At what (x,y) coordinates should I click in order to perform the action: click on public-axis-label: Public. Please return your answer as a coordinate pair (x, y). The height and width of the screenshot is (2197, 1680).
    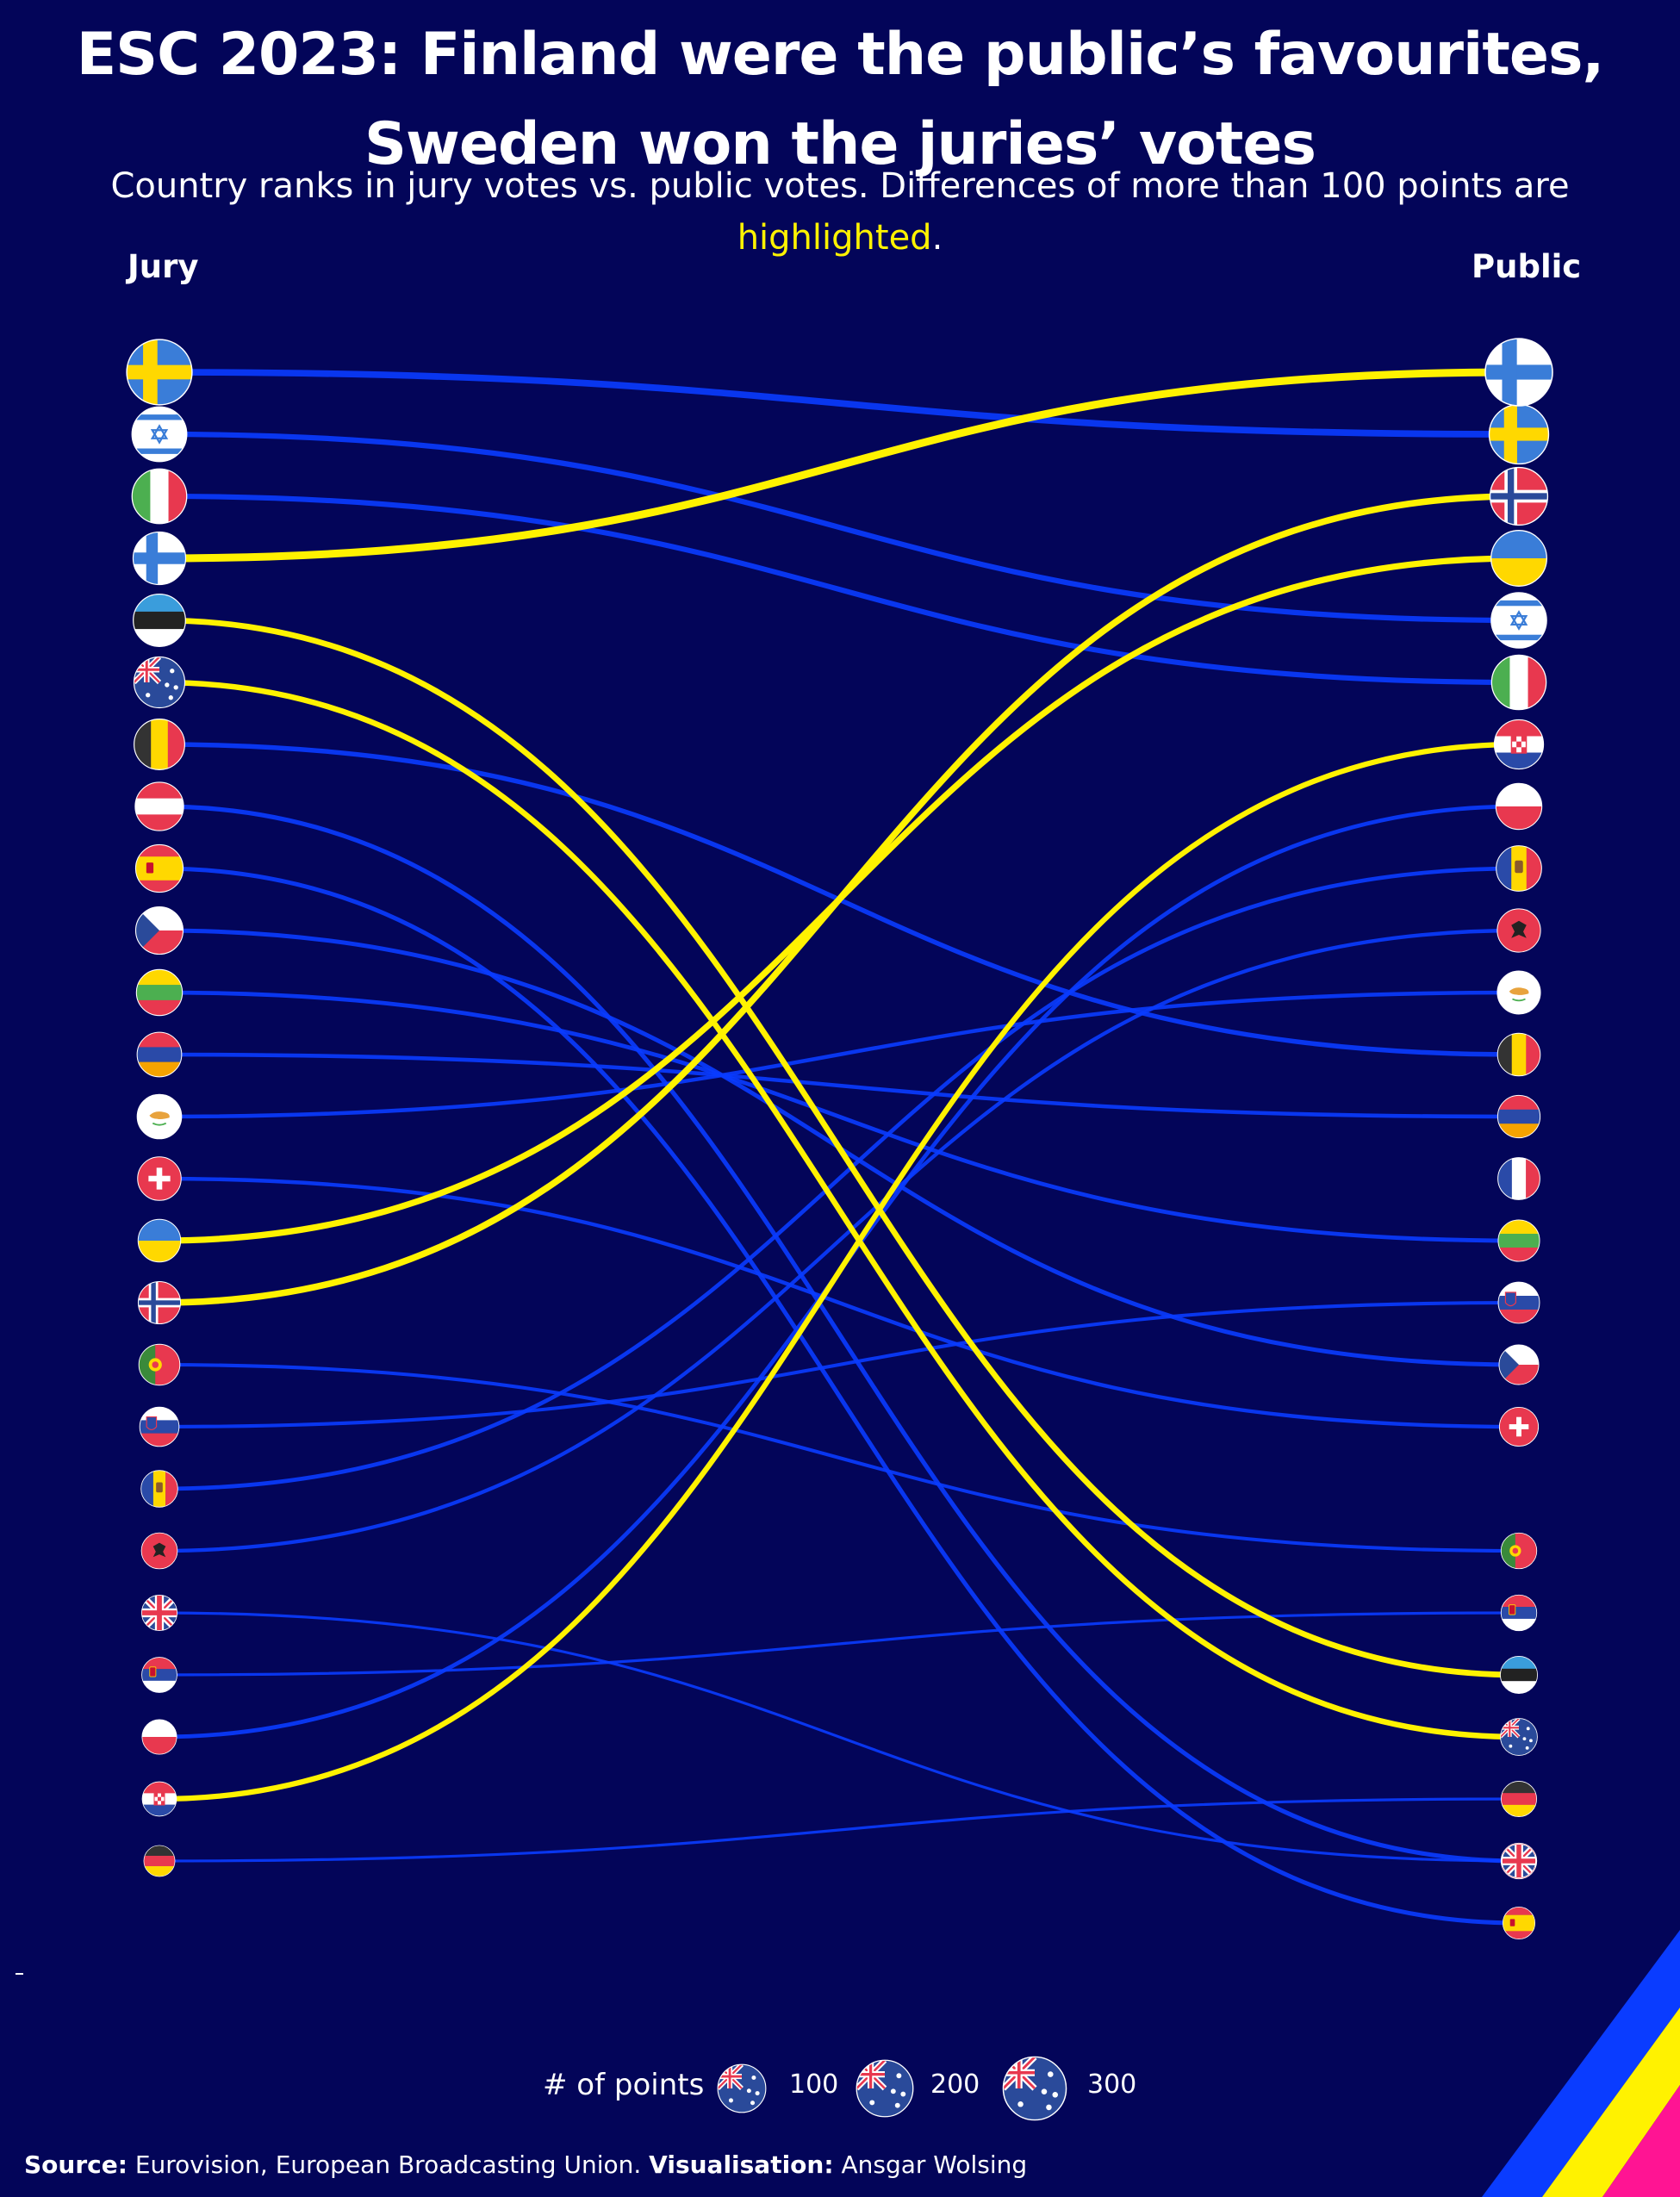
    Looking at the image, I should click on (1527, 266).